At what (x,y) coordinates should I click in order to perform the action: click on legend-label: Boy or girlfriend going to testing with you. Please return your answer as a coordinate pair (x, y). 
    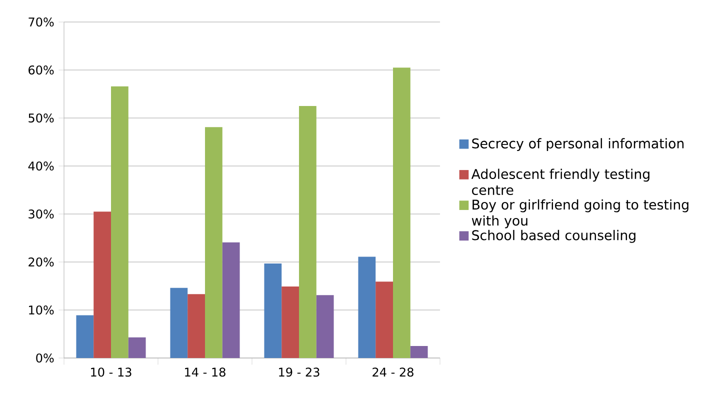
    Looking at the image, I should click on (580, 213).